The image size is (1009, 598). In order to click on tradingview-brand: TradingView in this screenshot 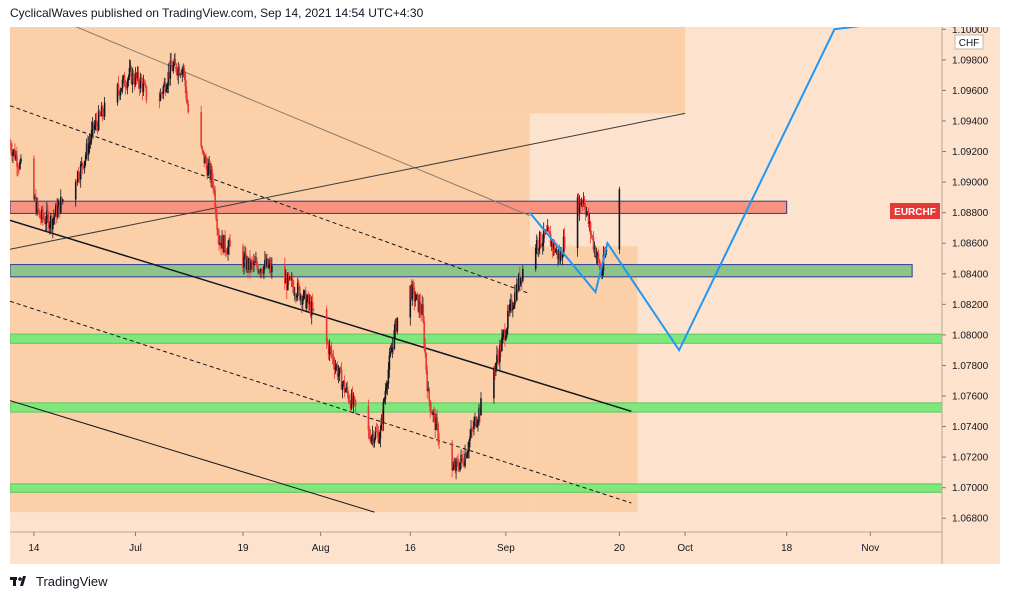, I will do `click(72, 581)`.